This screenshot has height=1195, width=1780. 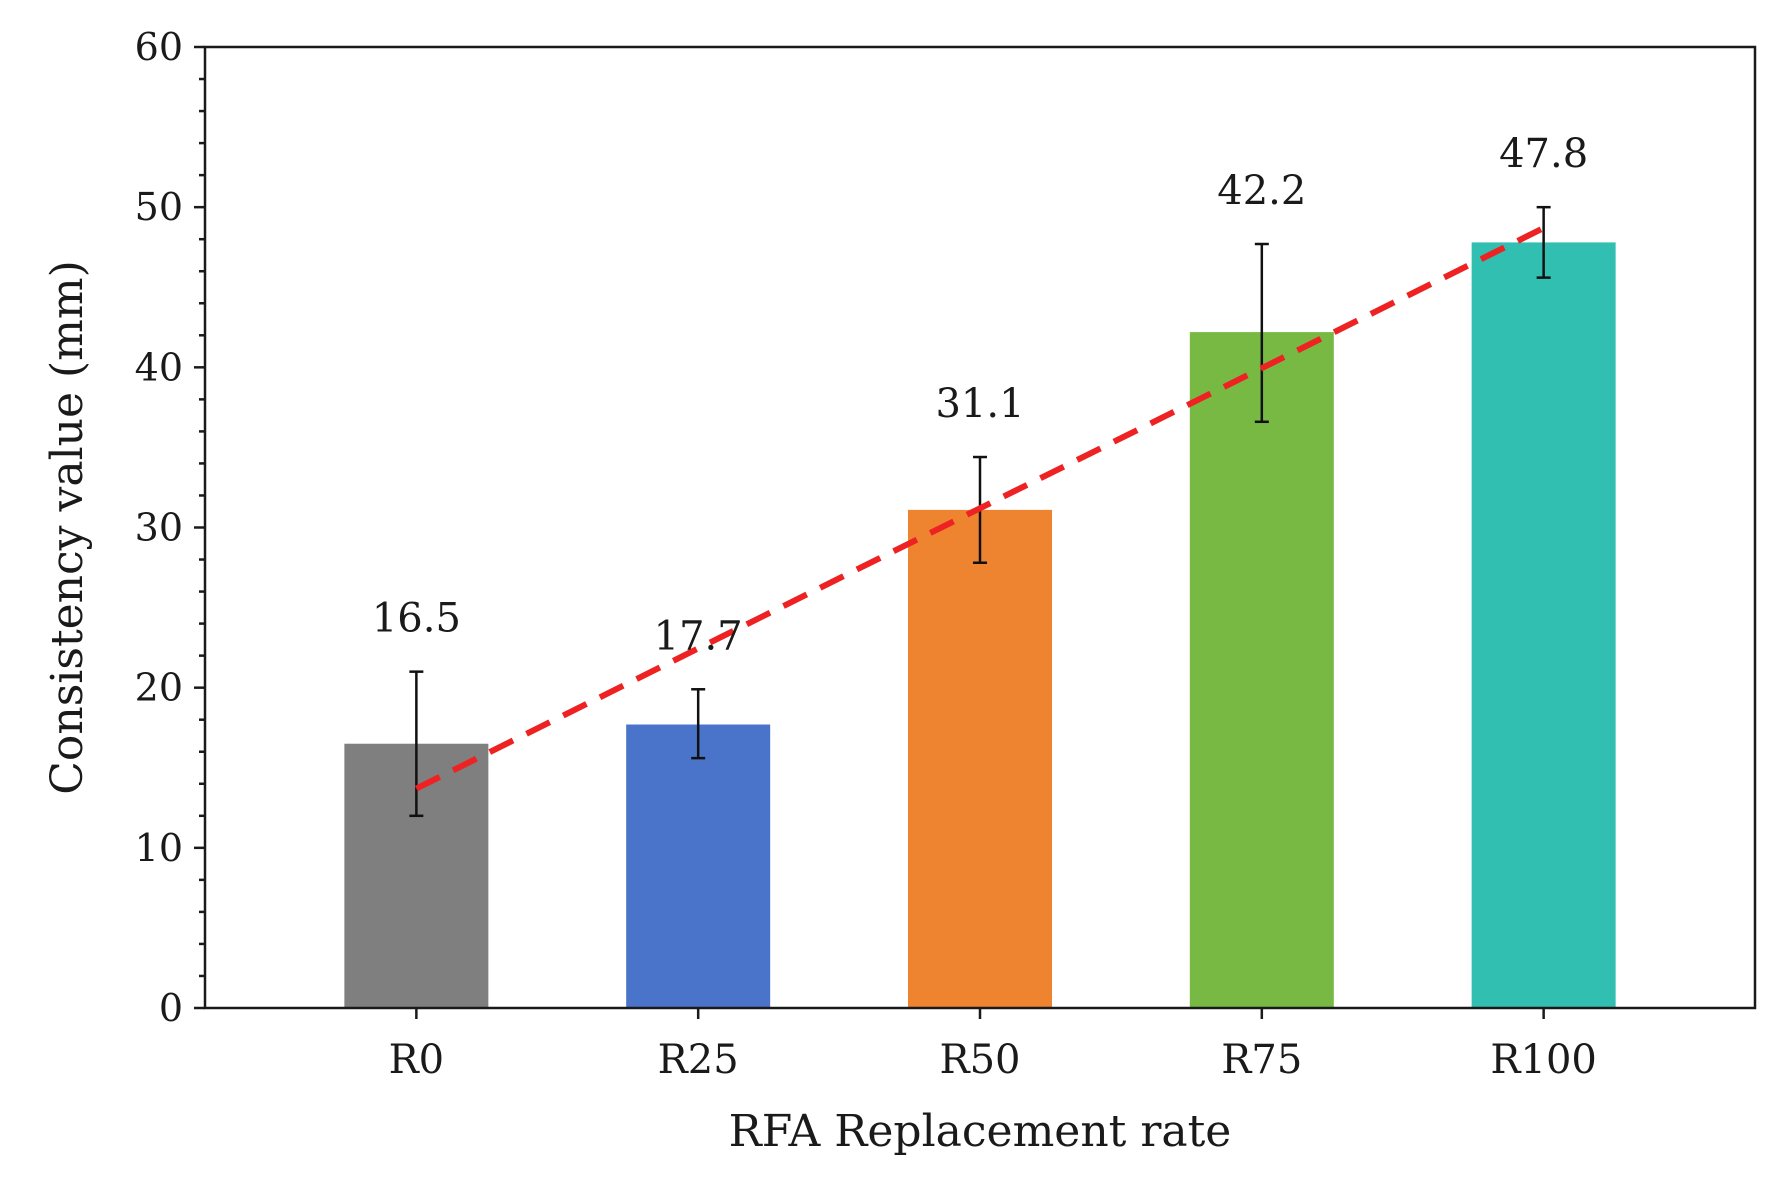 I want to click on x-tick-label-r0: R0, so click(x=417, y=1060).